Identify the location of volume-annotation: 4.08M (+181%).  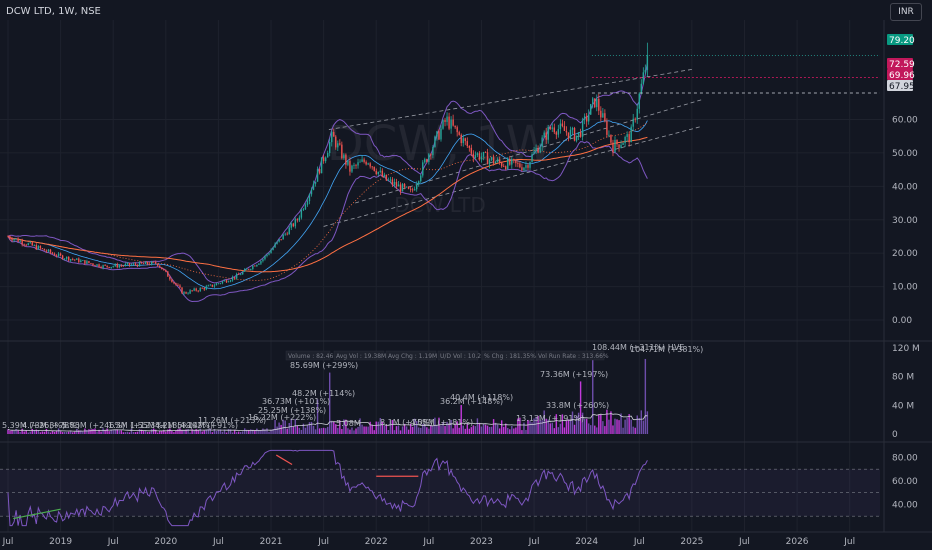
(441, 422).